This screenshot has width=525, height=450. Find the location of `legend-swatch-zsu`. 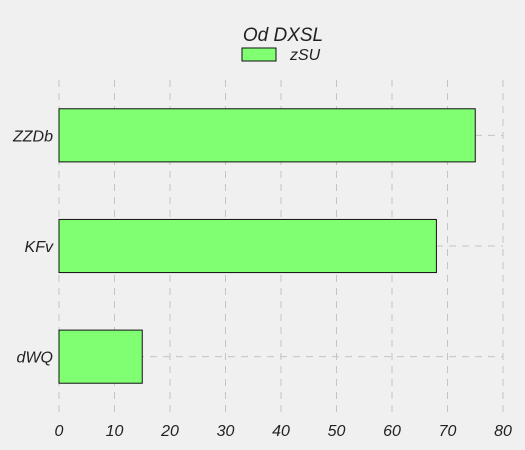

legend-swatch-zsu is located at coordinates (259, 54).